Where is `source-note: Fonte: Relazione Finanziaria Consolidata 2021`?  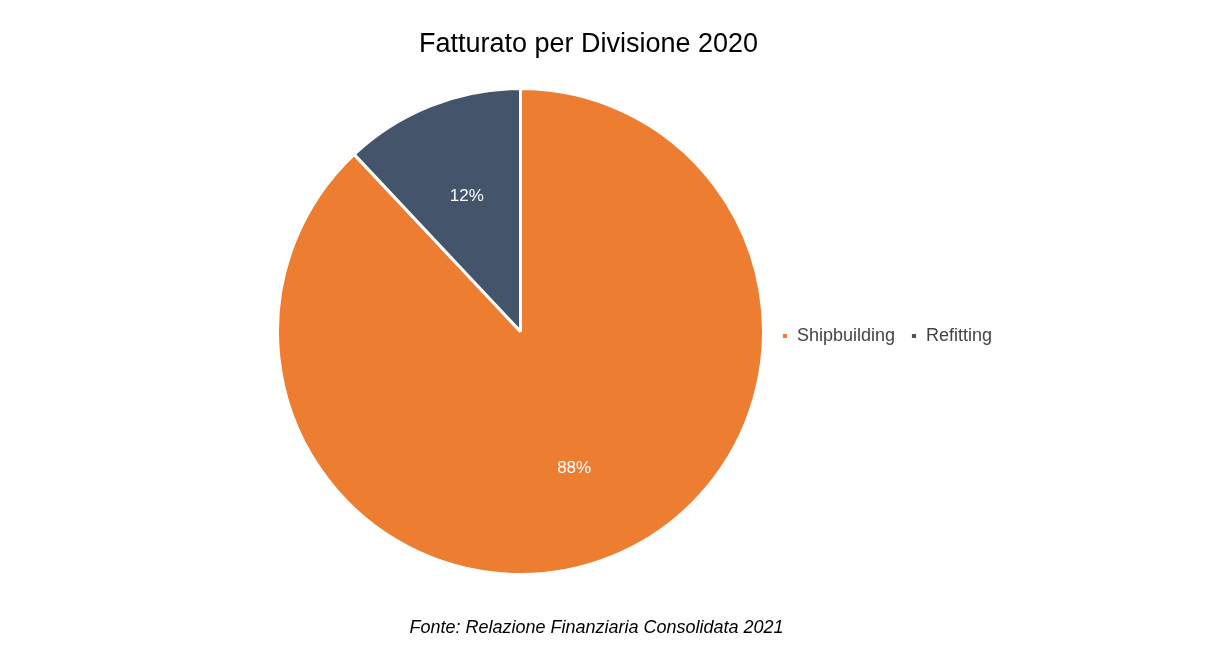 source-note: Fonte: Relazione Finanziaria Consolidata 2021 is located at coordinates (596, 626).